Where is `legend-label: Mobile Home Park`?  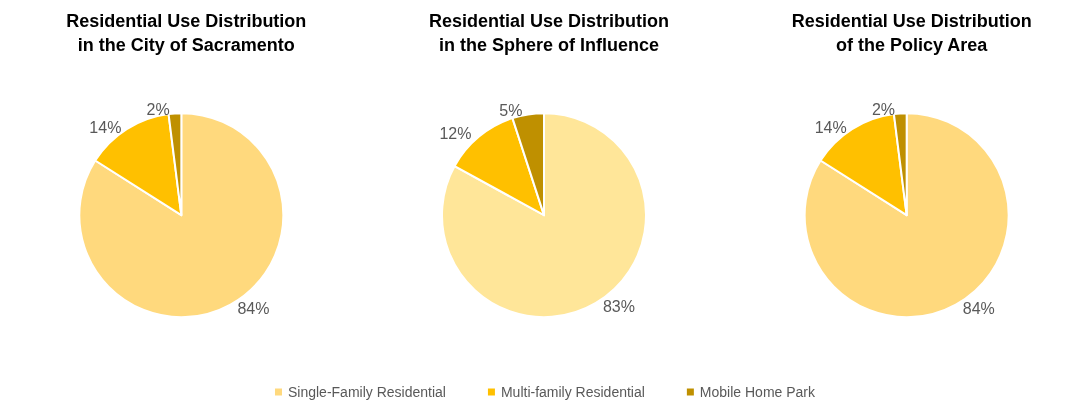
legend-label: Mobile Home Park is located at coordinates (758, 392).